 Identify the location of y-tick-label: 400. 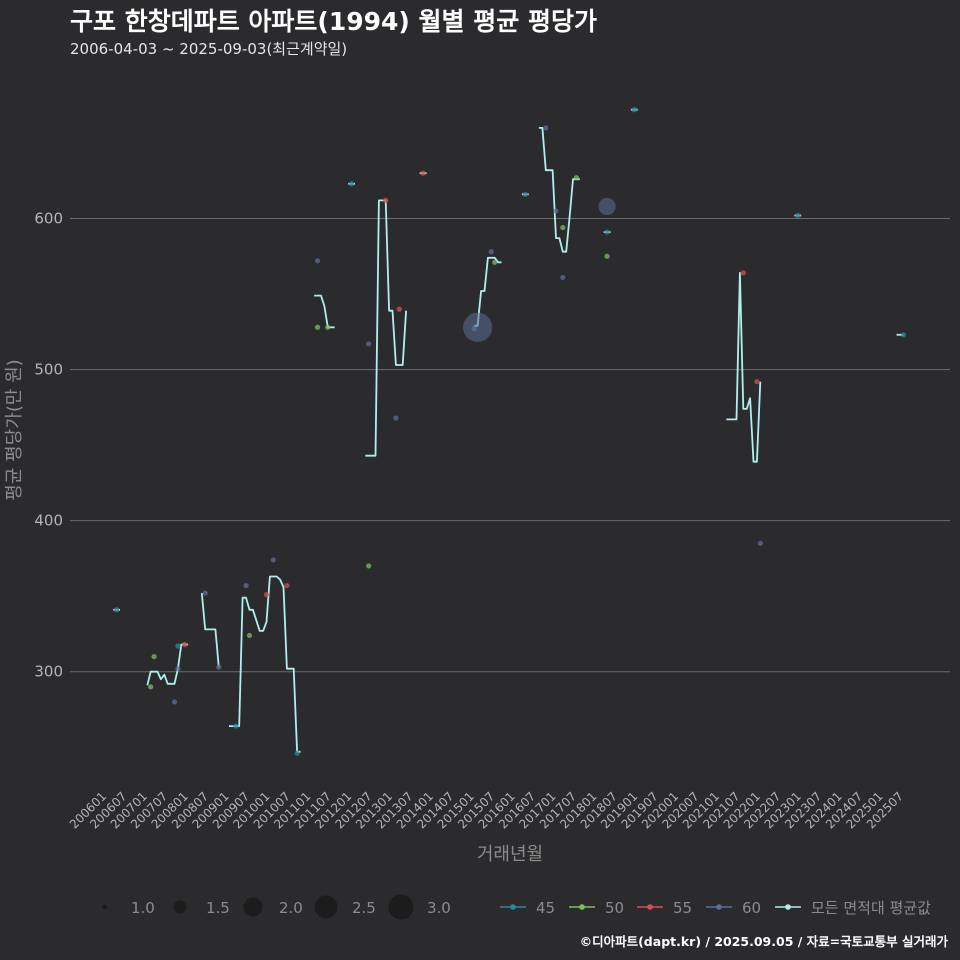
(48, 521).